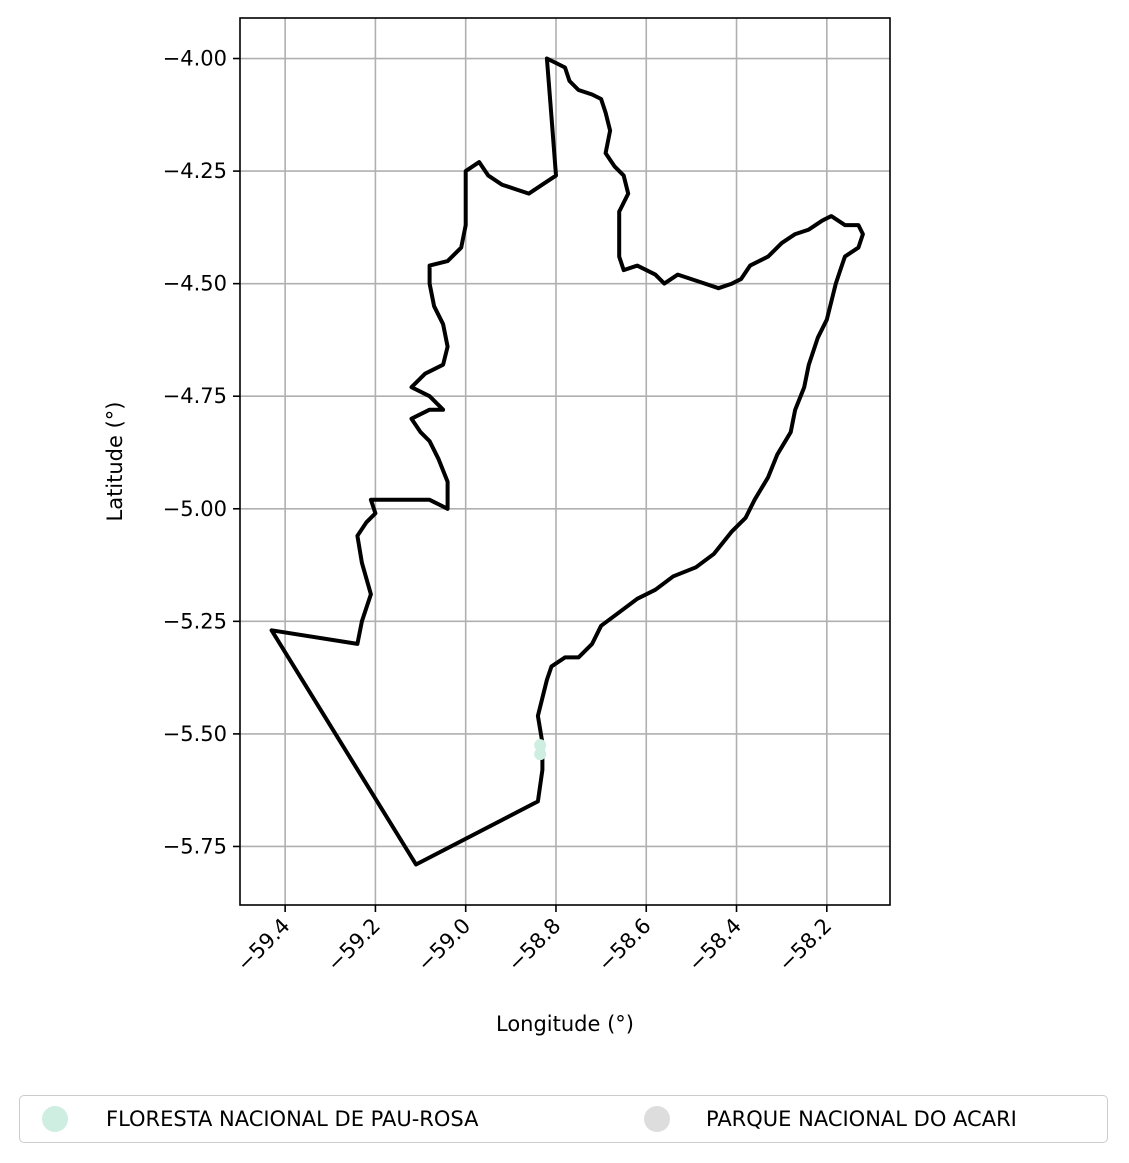 This screenshot has height=1163, width=1129. Describe the element at coordinates (565, 1024) in the screenshot. I see `x-axis-label: Longitude (°)` at that location.